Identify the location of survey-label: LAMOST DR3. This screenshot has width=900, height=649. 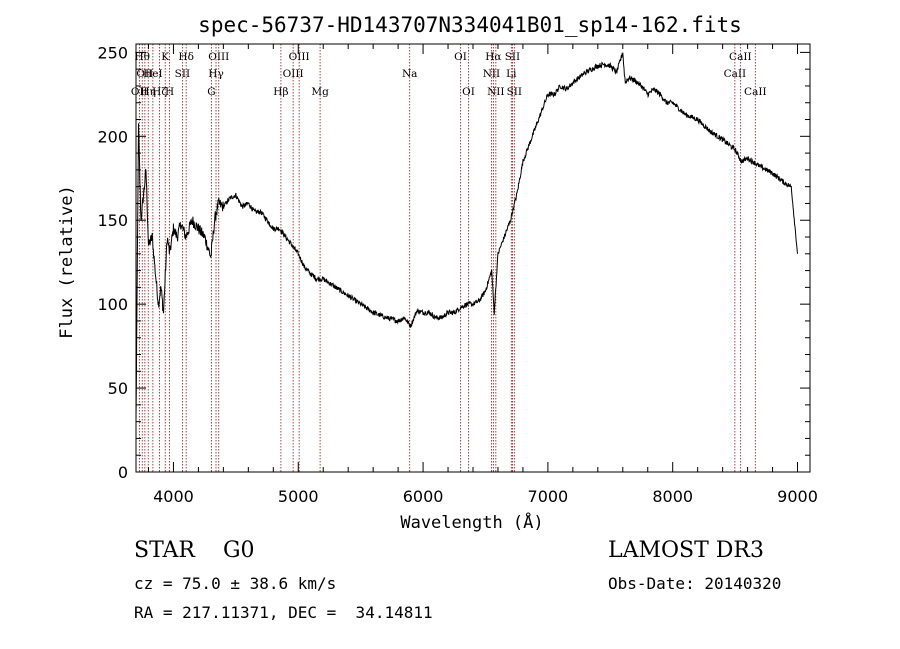
(686, 550).